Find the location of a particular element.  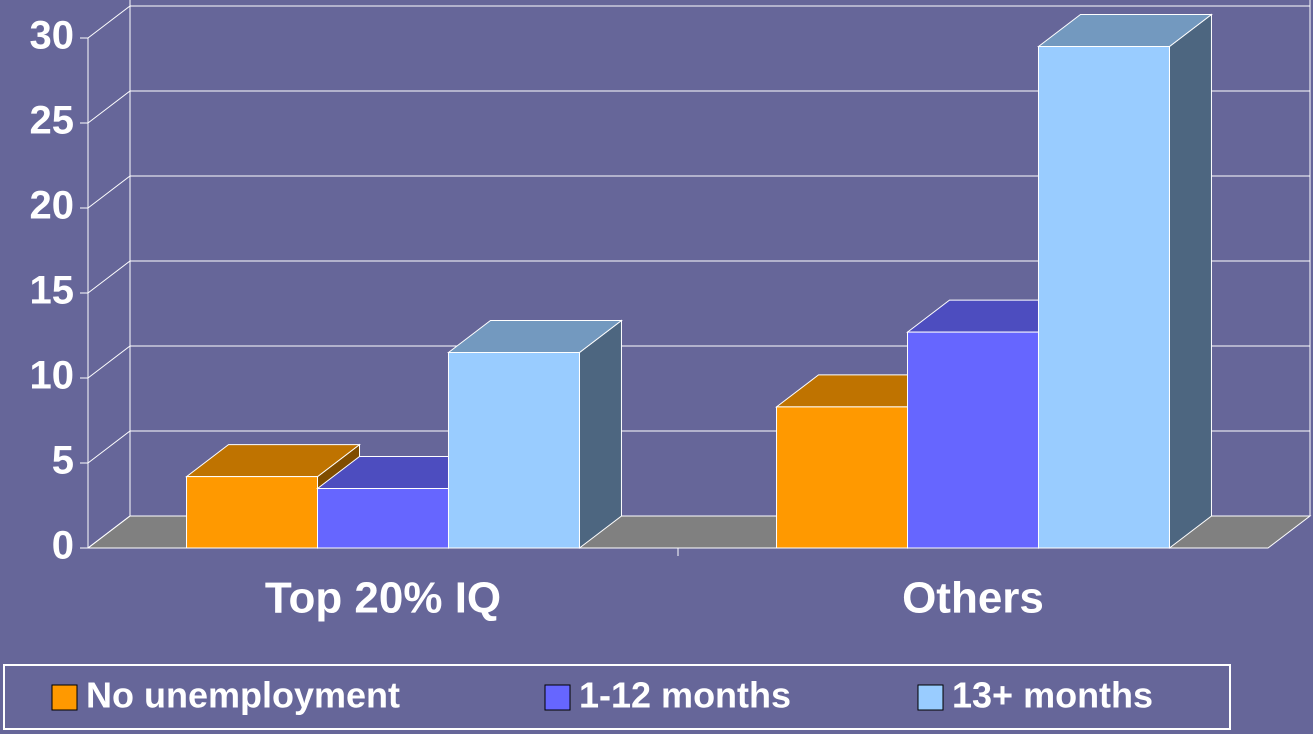

y-tick-label: 25 is located at coordinates (52, 121).